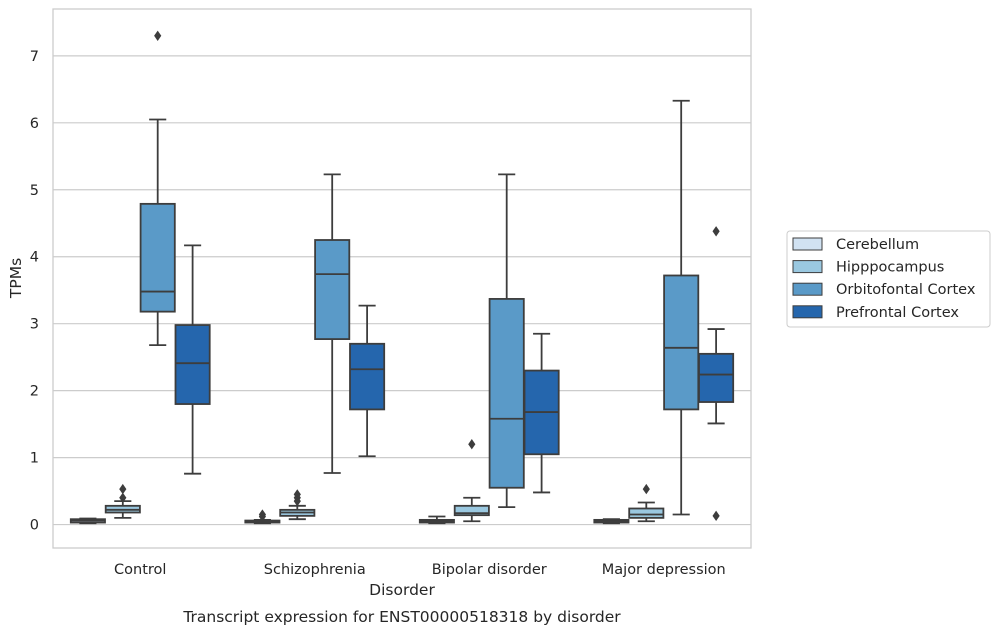 The width and height of the screenshot is (999, 634). What do you see at coordinates (877, 245) in the screenshot?
I see `legend-label: Cerebellum` at bounding box center [877, 245].